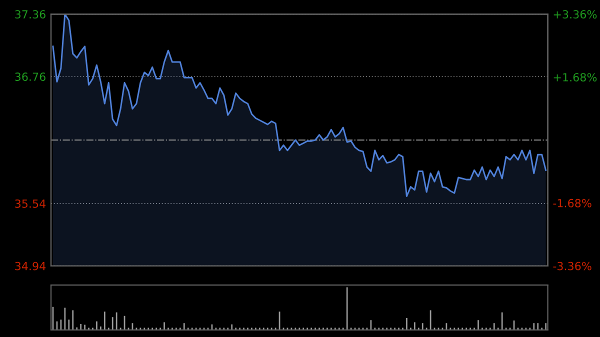 The height and width of the screenshot is (337, 600). Describe the element at coordinates (572, 203) in the screenshot. I see `y2-tick-label: -1.68%` at that location.